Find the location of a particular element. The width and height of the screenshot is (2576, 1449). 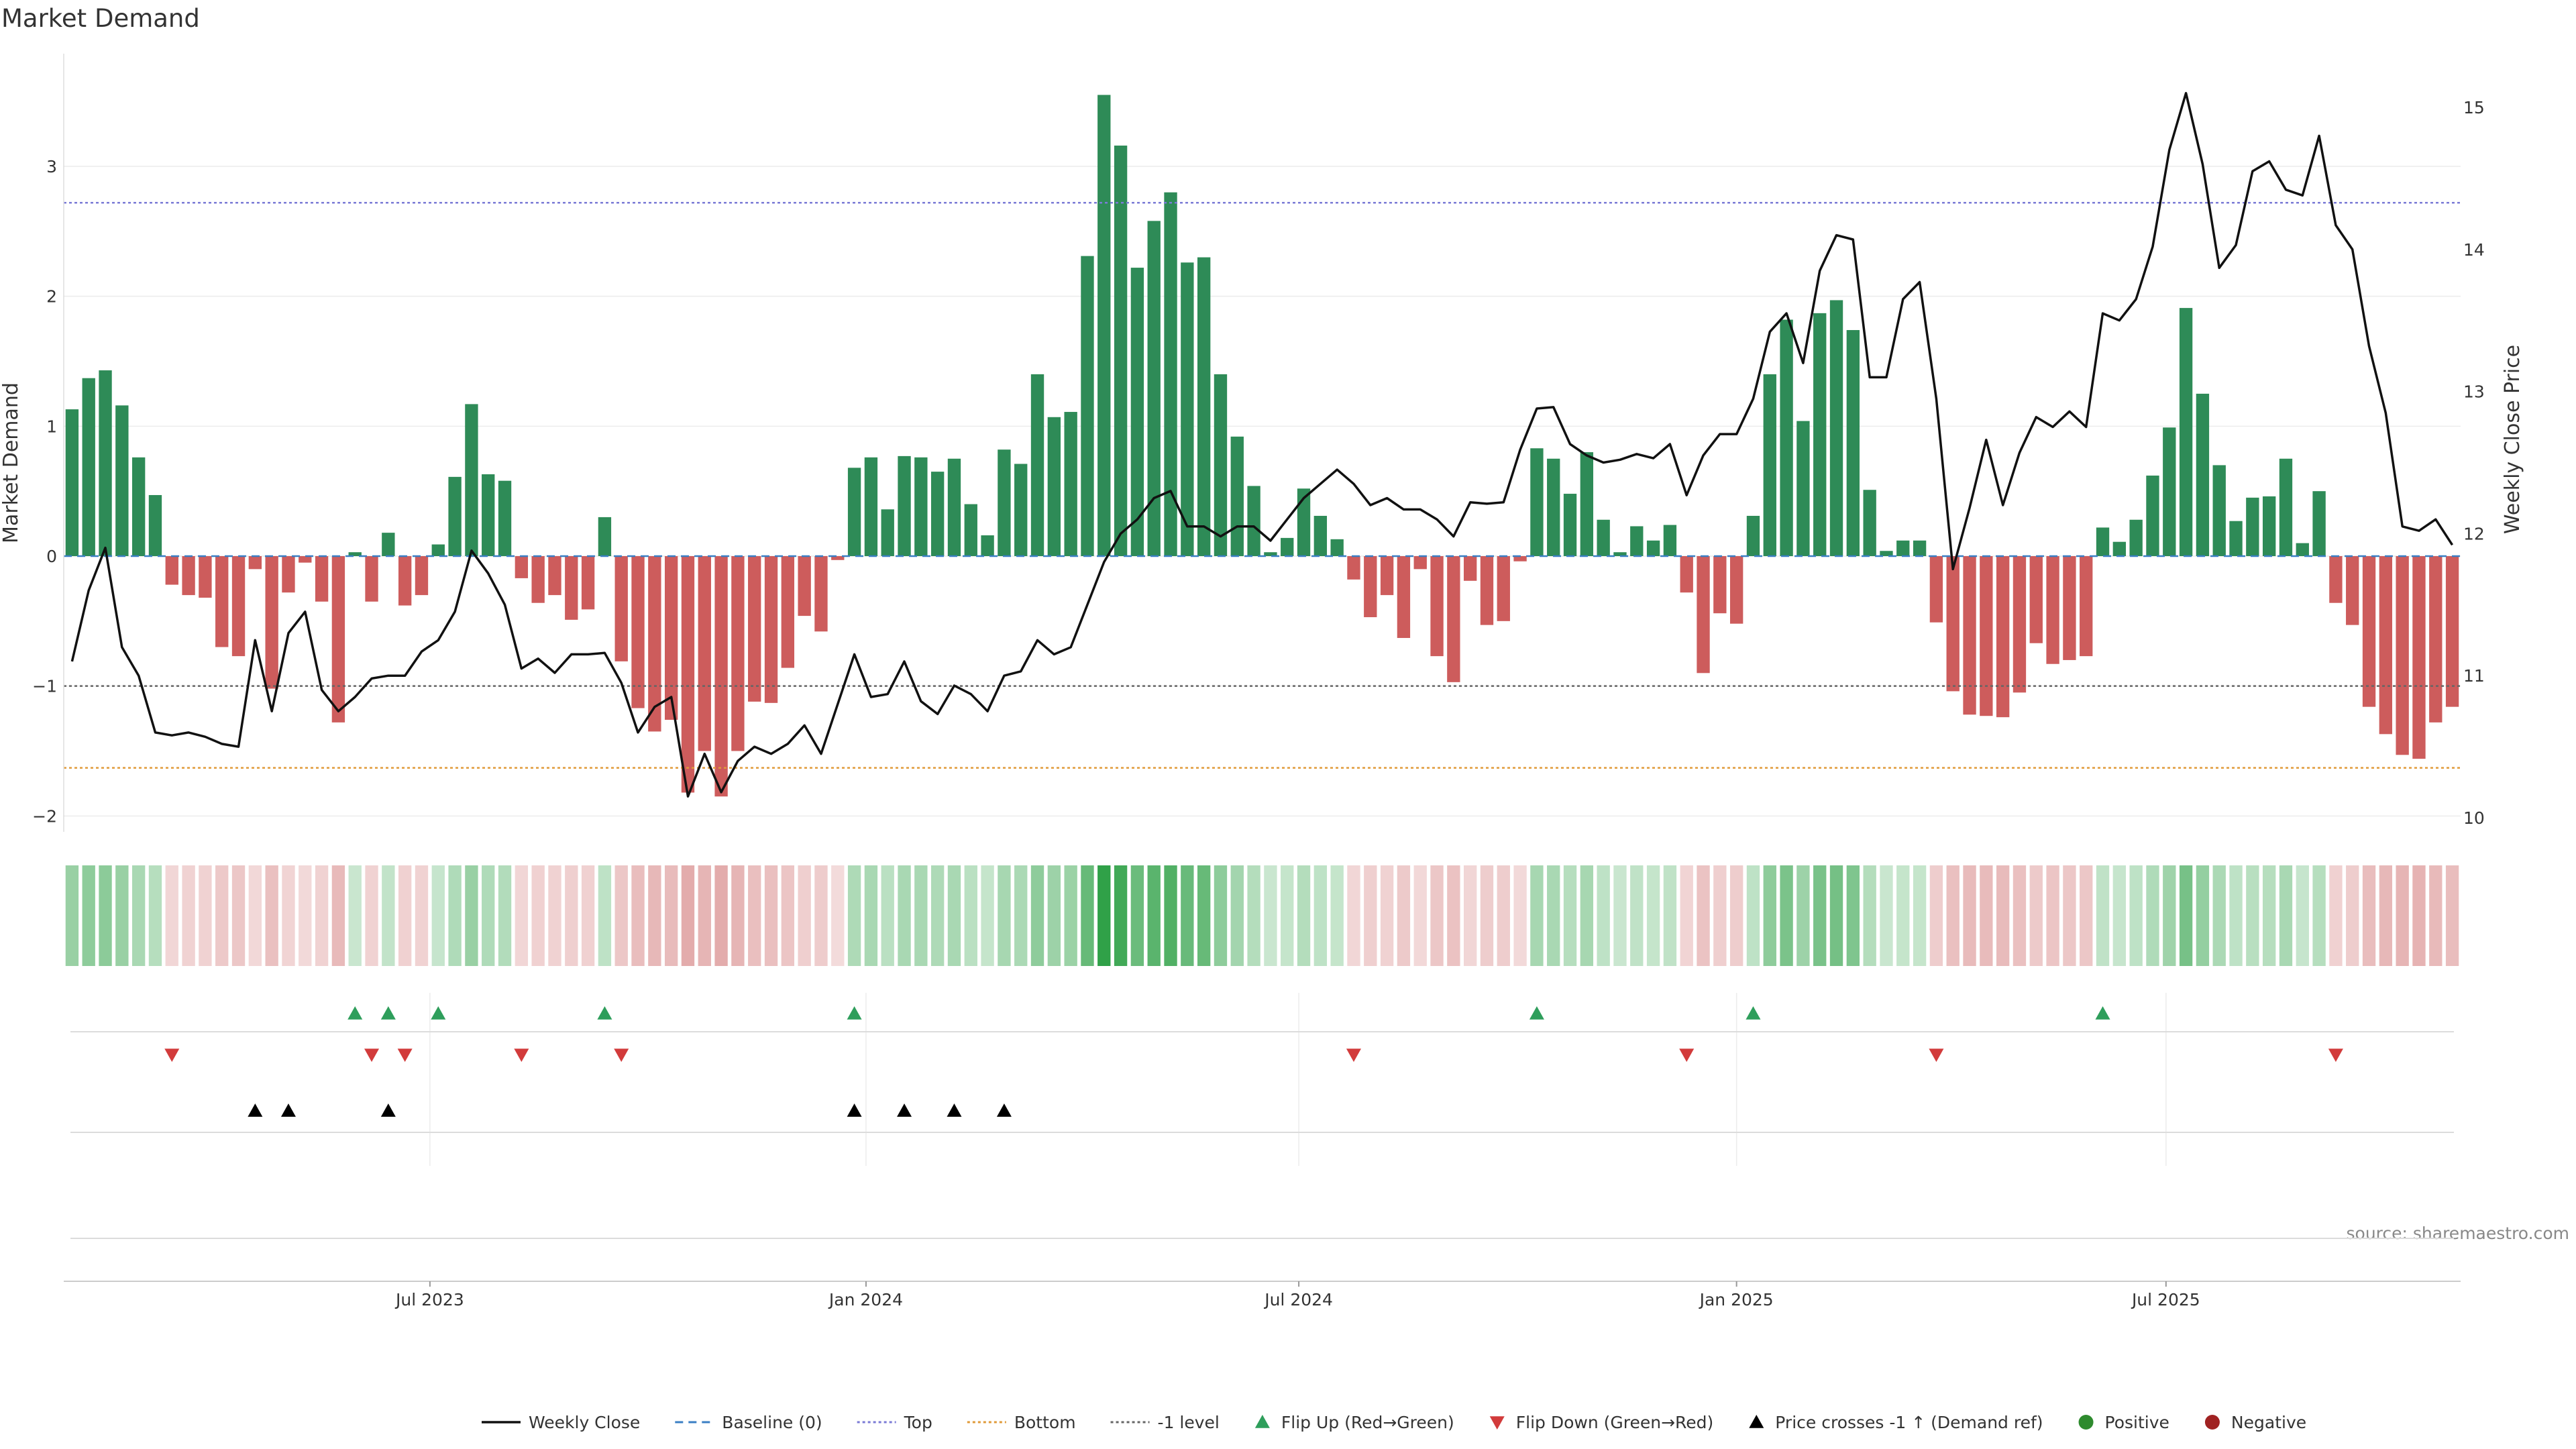

legend-label: -1 level is located at coordinates (1189, 1422).